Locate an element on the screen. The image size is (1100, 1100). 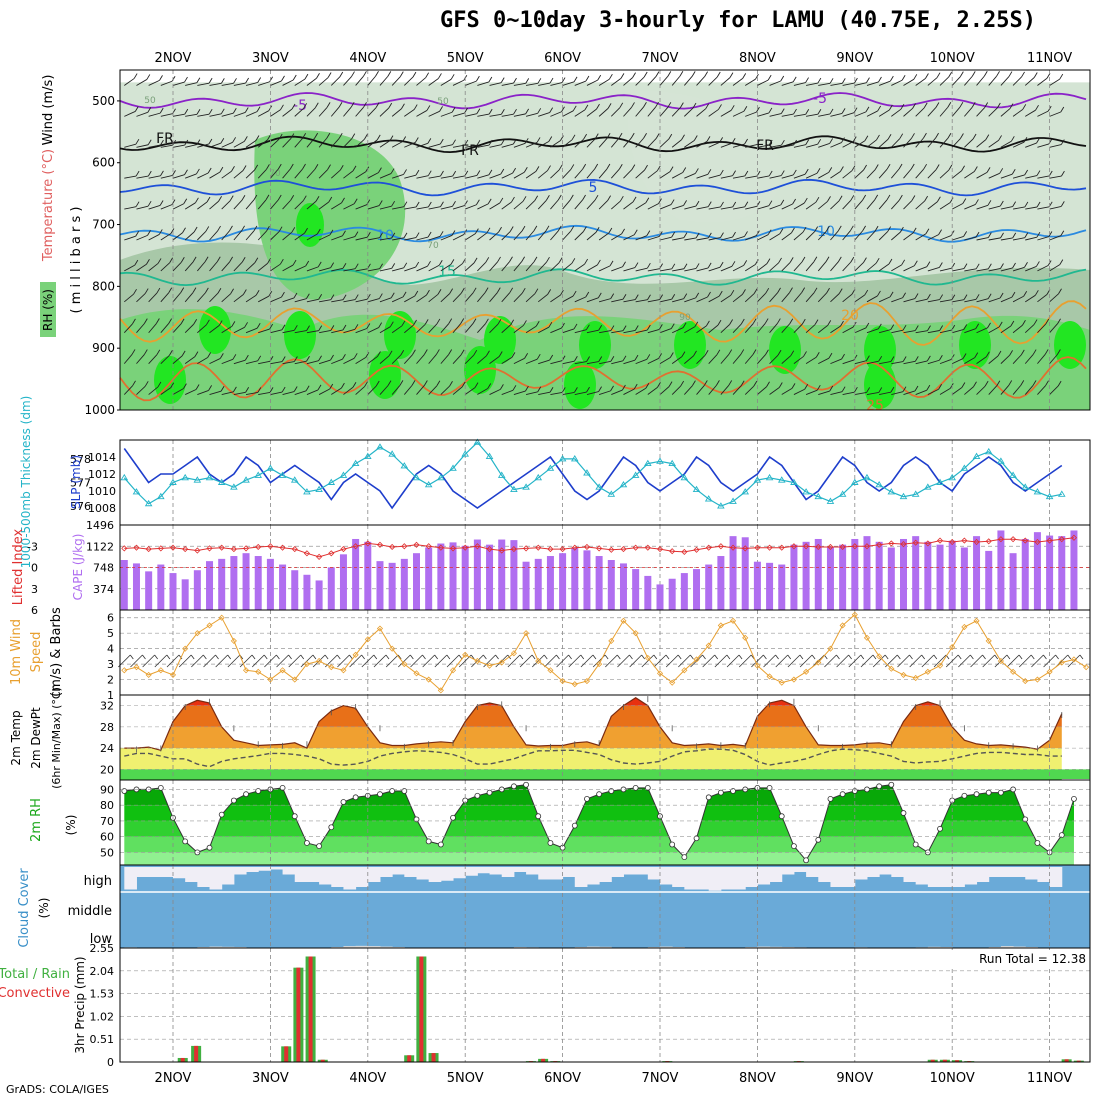
x-tick-label-bottom: 8NOV is located at coordinates (757, 1078).